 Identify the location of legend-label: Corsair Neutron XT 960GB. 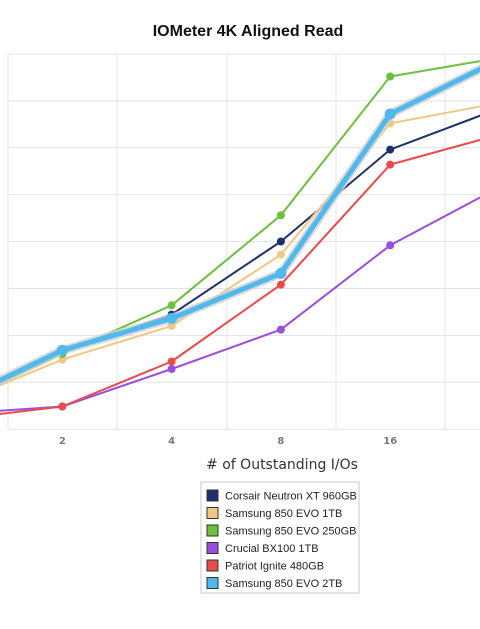
(291, 497).